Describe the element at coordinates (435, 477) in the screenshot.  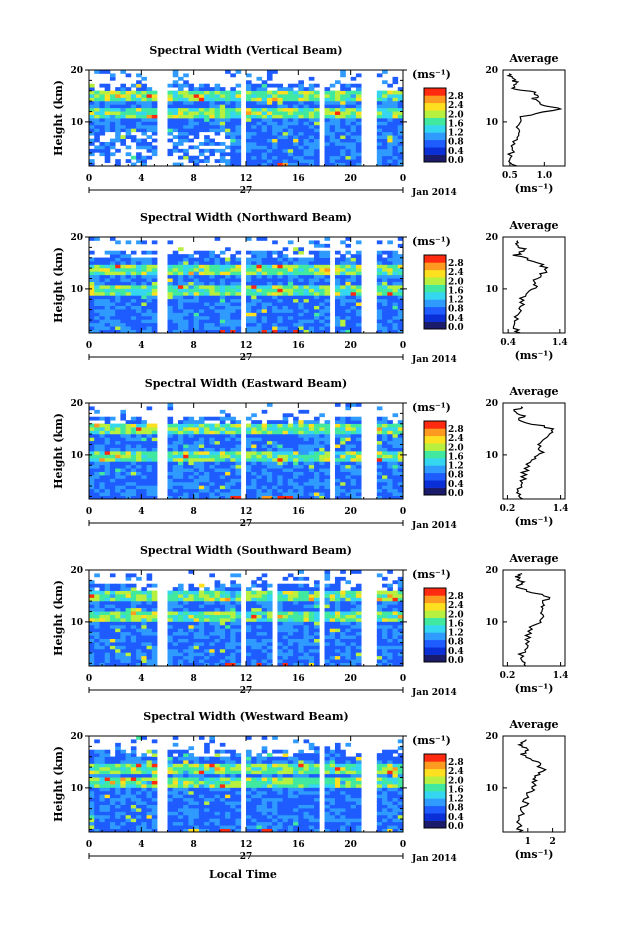
I see `colorbar-swatch` at that location.